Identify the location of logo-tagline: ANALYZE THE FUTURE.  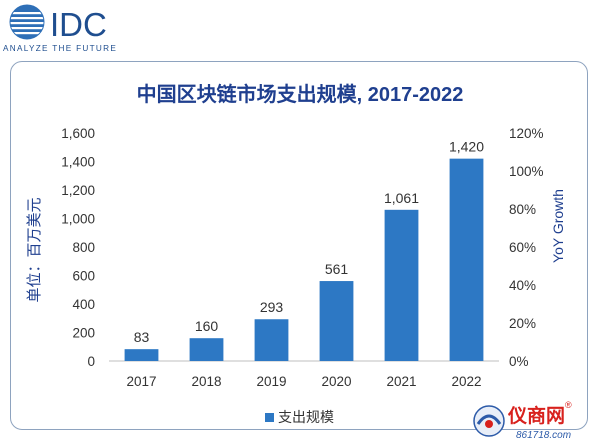
(60, 48).